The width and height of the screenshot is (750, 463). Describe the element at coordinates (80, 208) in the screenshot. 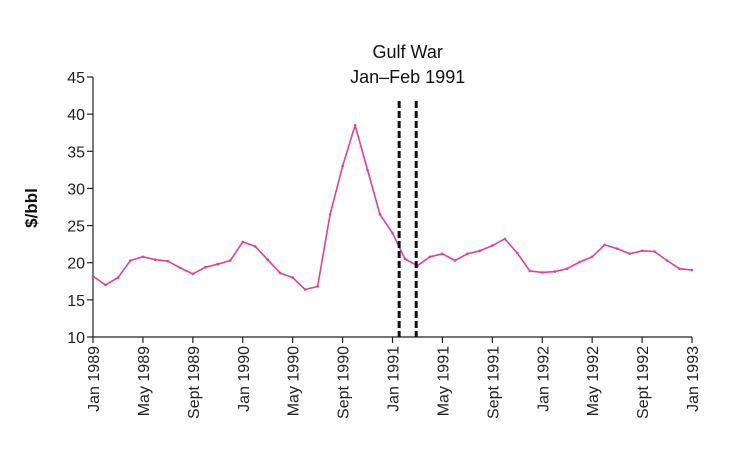

I see `y-axis: 10 15 20 25 30 35 40 45` at that location.